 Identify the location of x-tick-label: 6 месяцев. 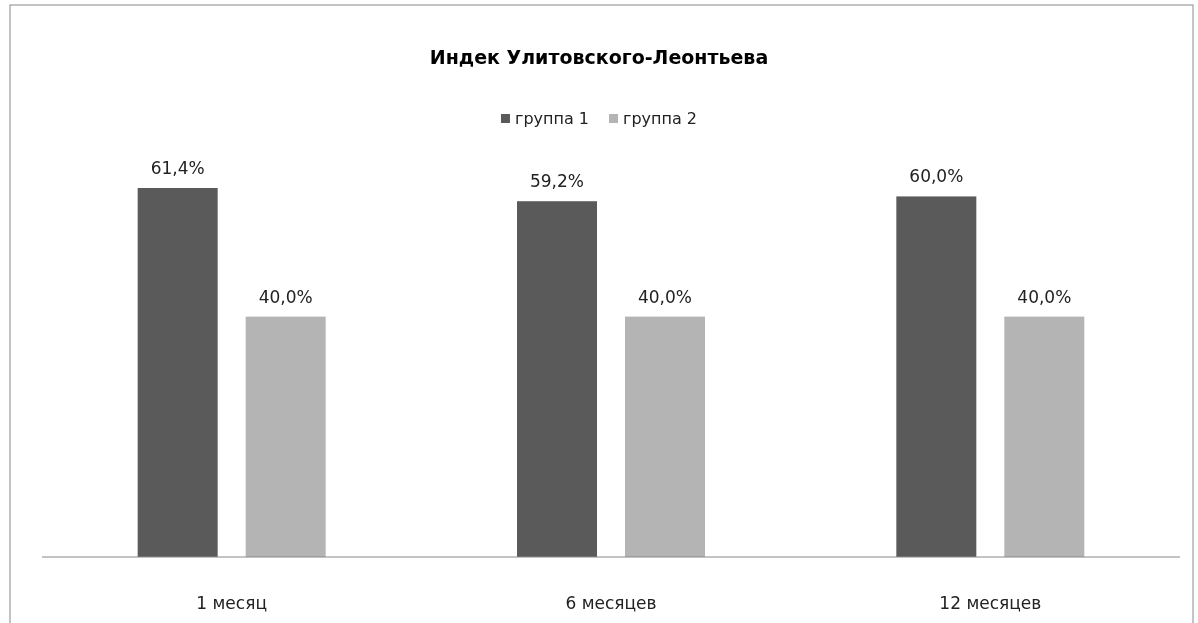
(611, 603).